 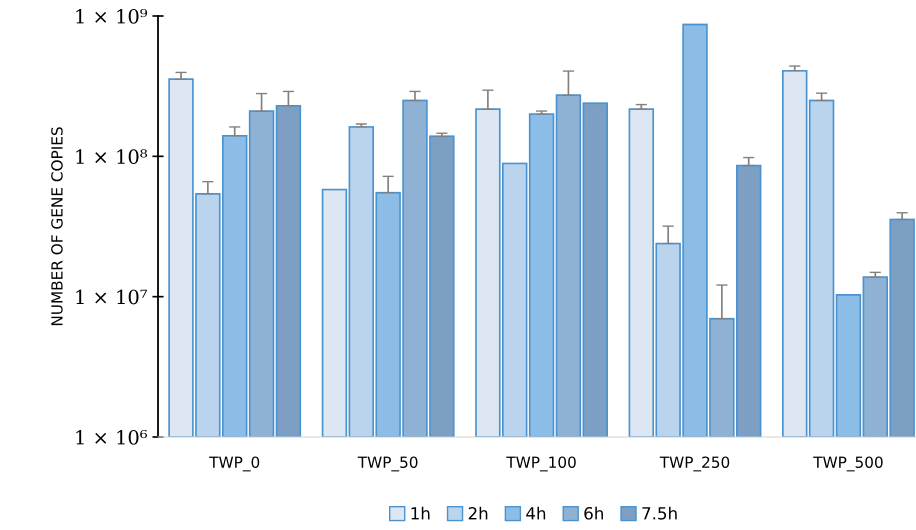 What do you see at coordinates (112, 16) in the screenshot?
I see `y-tick-label: 1 × 10⁹` at bounding box center [112, 16].